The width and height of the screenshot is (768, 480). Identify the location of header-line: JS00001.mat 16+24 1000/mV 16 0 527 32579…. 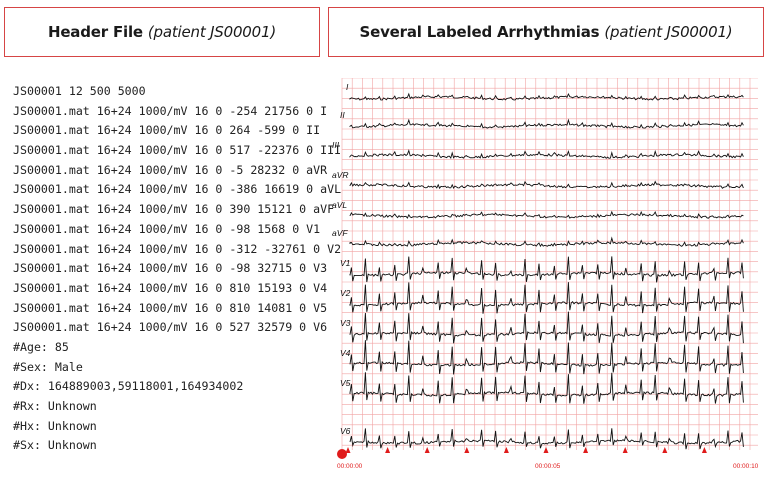
(170, 327).